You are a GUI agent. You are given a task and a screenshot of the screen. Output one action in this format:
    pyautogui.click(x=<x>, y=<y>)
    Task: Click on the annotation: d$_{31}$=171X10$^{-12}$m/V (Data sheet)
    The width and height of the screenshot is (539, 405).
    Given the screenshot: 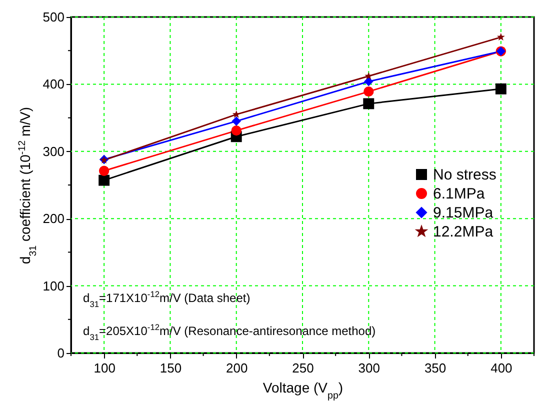 What is the action you would take?
    pyautogui.click(x=166, y=299)
    